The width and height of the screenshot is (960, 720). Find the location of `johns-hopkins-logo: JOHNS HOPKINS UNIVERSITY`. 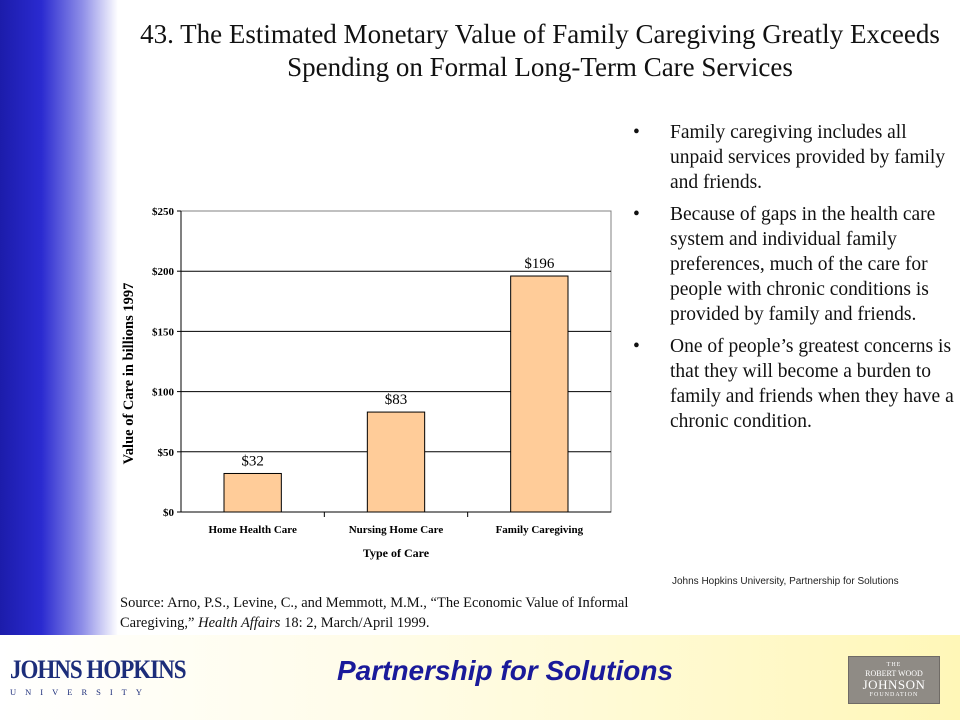

johns-hopkins-logo: JOHNS HOPKINS UNIVERSITY is located at coordinates (98, 677).